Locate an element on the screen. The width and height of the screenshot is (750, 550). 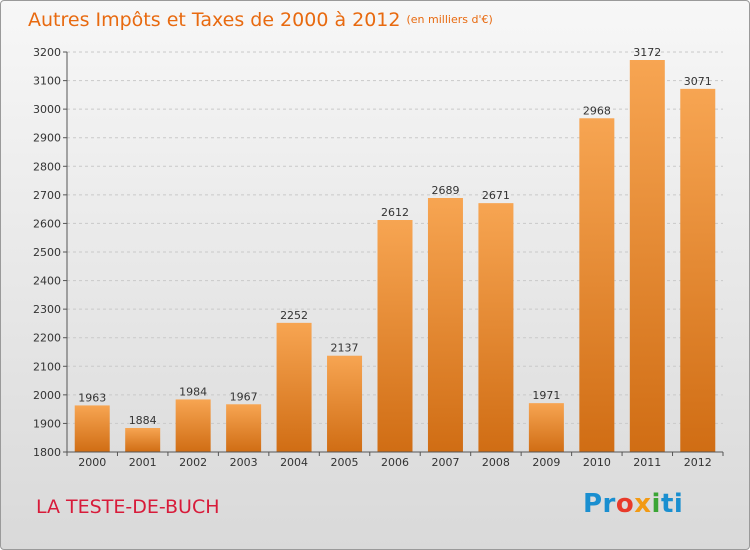
logo-part-4: i is located at coordinates (656, 504).